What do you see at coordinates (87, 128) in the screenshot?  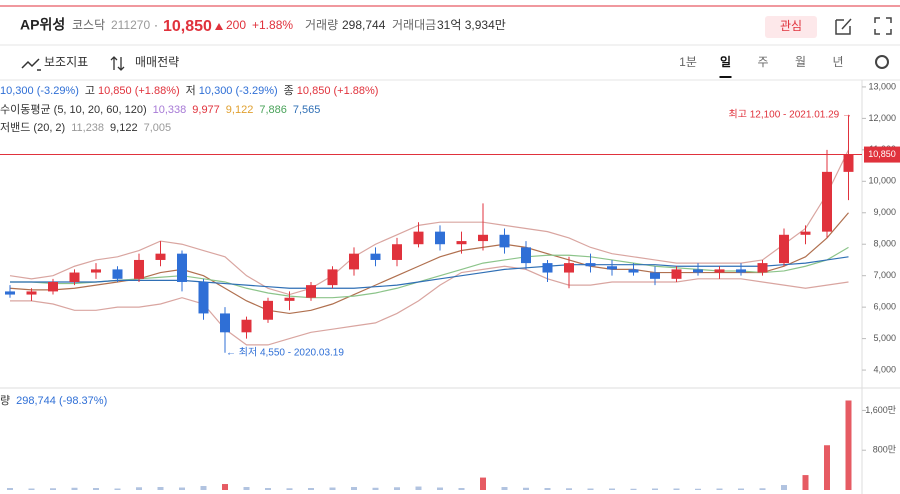 I see `bb-value: 11,238` at bounding box center [87, 128].